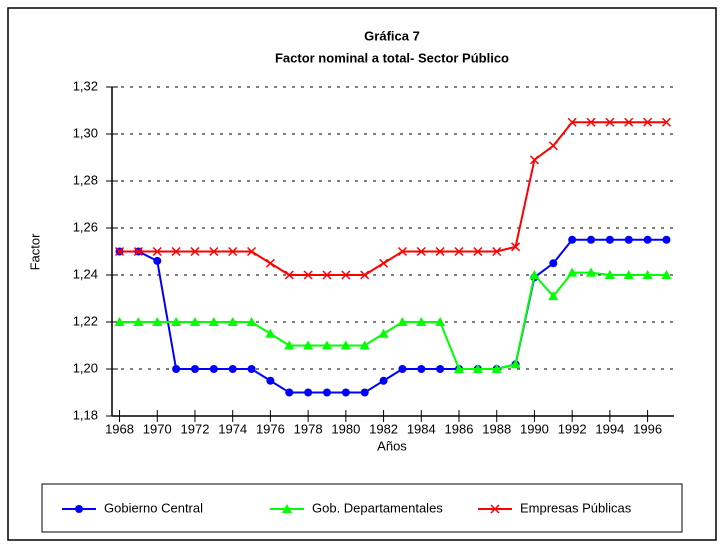  I want to click on x-tick-label: 1994, so click(609, 428).